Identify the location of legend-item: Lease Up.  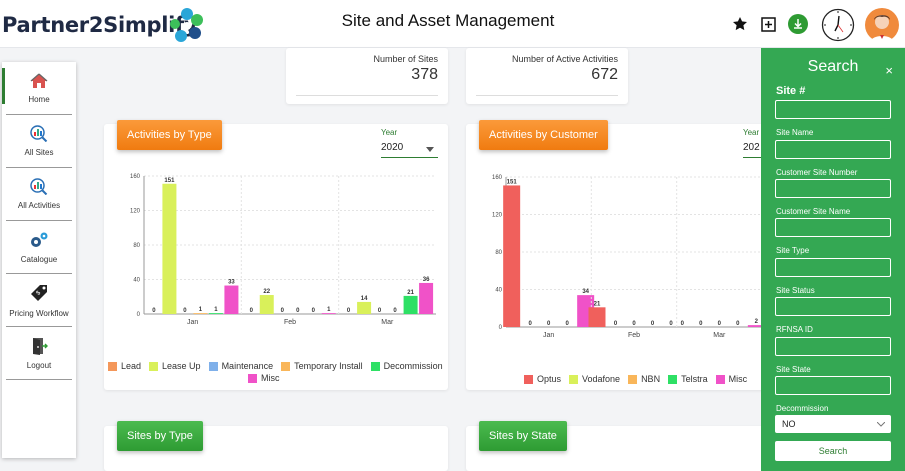
(175, 366).